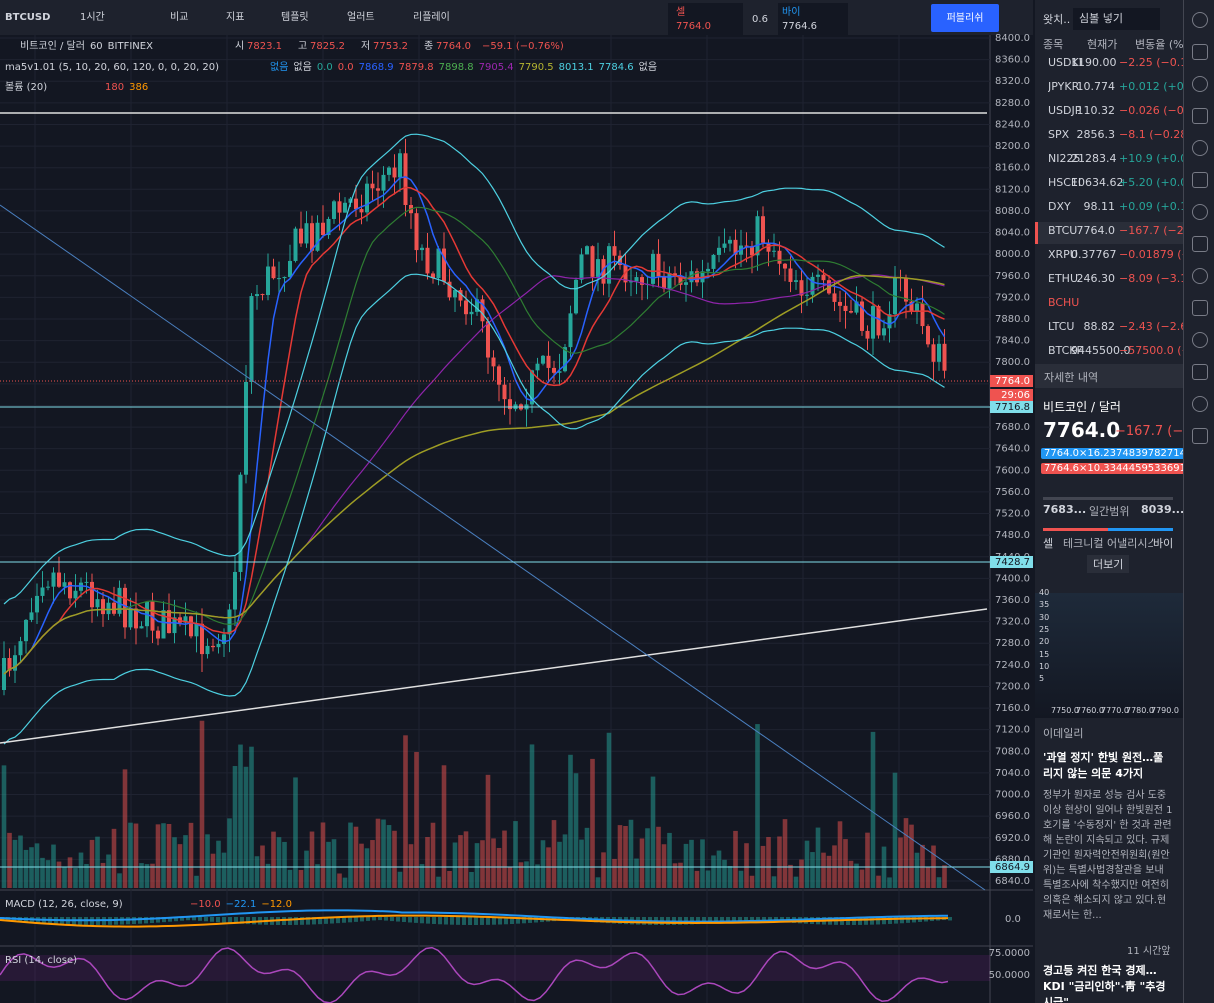 The width and height of the screenshot is (1214, 1003). What do you see at coordinates (1104, 983) in the screenshot?
I see `news-headline: 경고등 켜진 한국 경제… KDI "금리인하"·靑 "추경 시급"` at bounding box center [1104, 983].